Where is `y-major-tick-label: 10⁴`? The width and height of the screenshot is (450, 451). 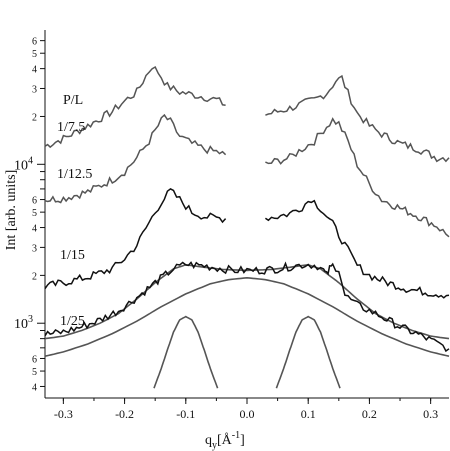
y-major-tick-label: 10⁴ is located at coordinates (23, 164).